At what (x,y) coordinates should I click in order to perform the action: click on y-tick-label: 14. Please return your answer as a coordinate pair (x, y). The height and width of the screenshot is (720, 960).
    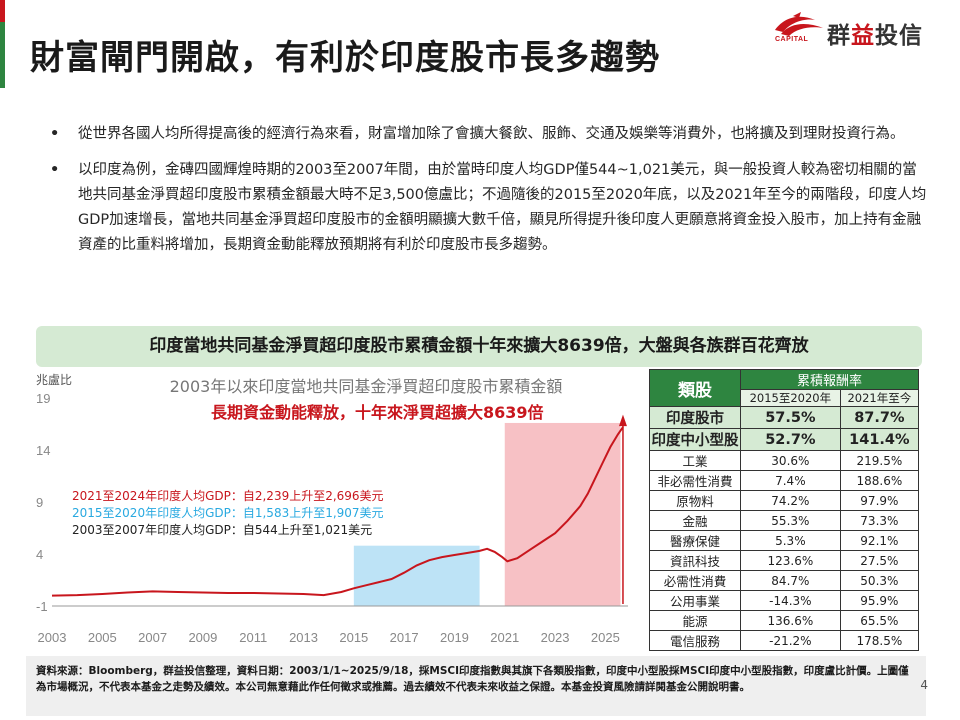
    Looking at the image, I should click on (43, 450).